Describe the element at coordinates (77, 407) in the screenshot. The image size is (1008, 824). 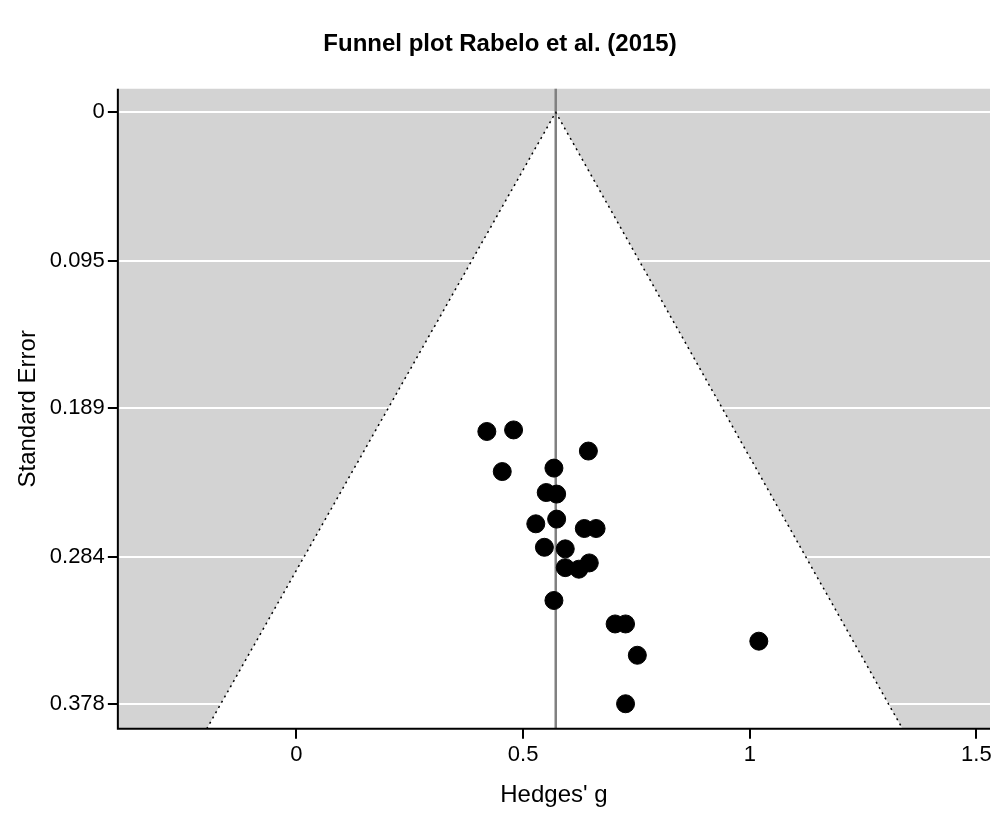
I see `y-tick-label: 0.189` at that location.